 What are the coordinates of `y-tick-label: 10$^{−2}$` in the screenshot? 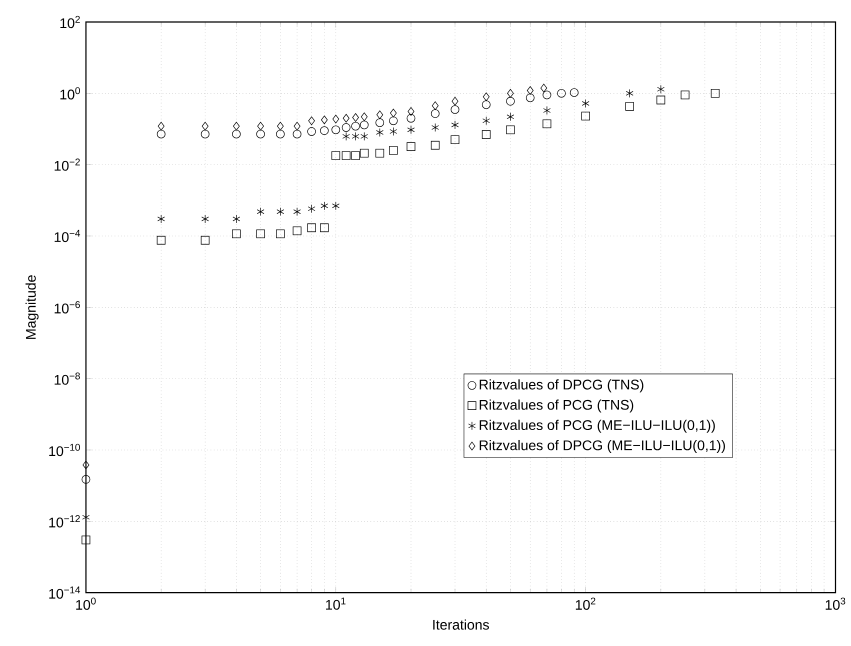 It's located at (67, 164).